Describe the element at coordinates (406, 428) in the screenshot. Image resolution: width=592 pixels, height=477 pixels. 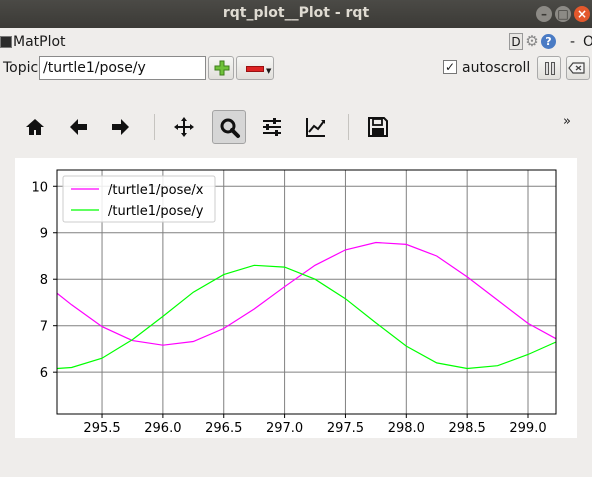
I see `x-tick-label: 298.0` at that location.